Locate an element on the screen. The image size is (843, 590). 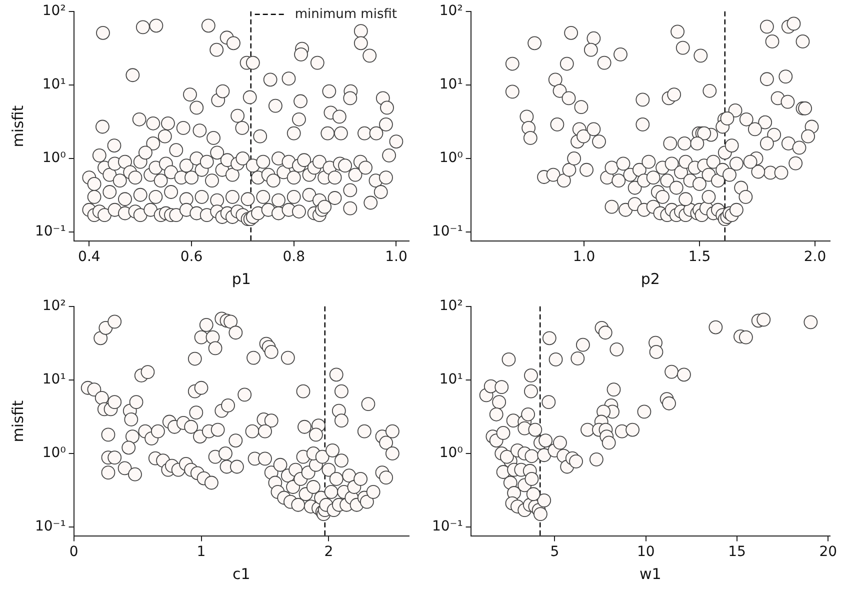
x-tick-label: 0 is located at coordinates (73, 552).